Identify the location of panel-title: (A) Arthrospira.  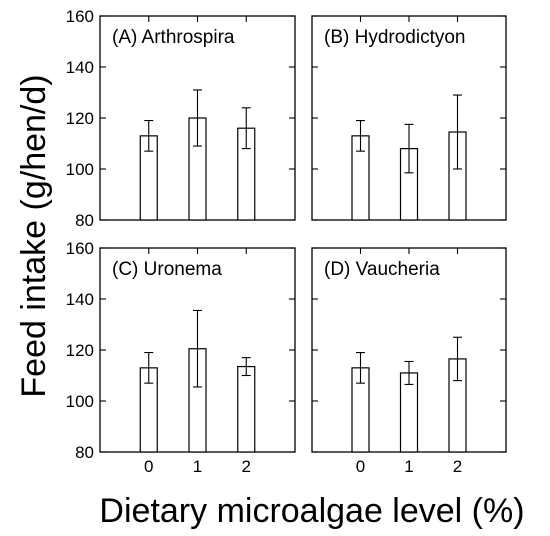
(173, 37).